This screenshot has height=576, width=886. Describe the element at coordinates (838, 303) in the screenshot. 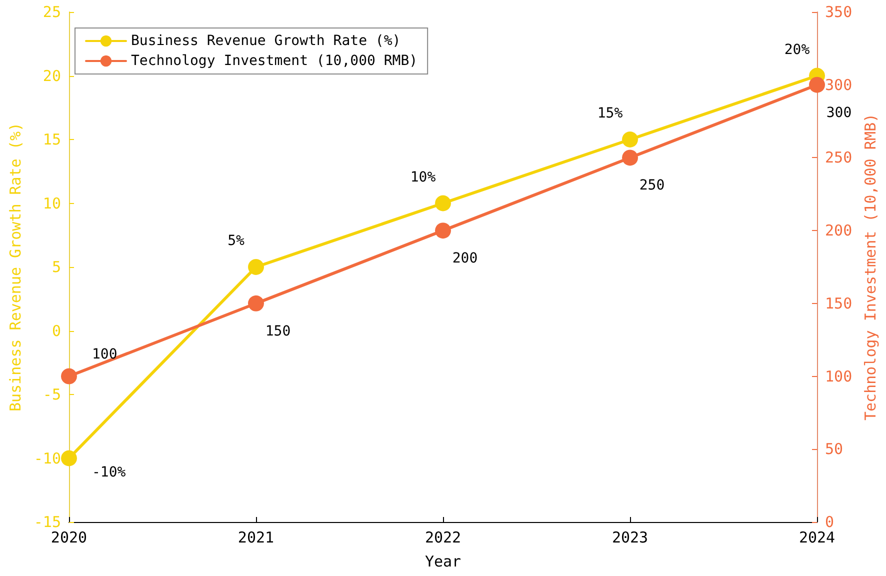

I see `y2-tick-label: 150` at that location.